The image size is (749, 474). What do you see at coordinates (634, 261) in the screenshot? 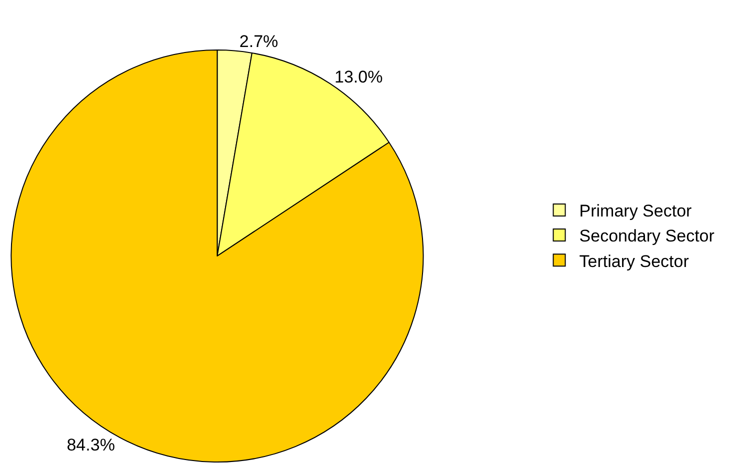
I see `legend-label: Tertiary Sector` at bounding box center [634, 261].